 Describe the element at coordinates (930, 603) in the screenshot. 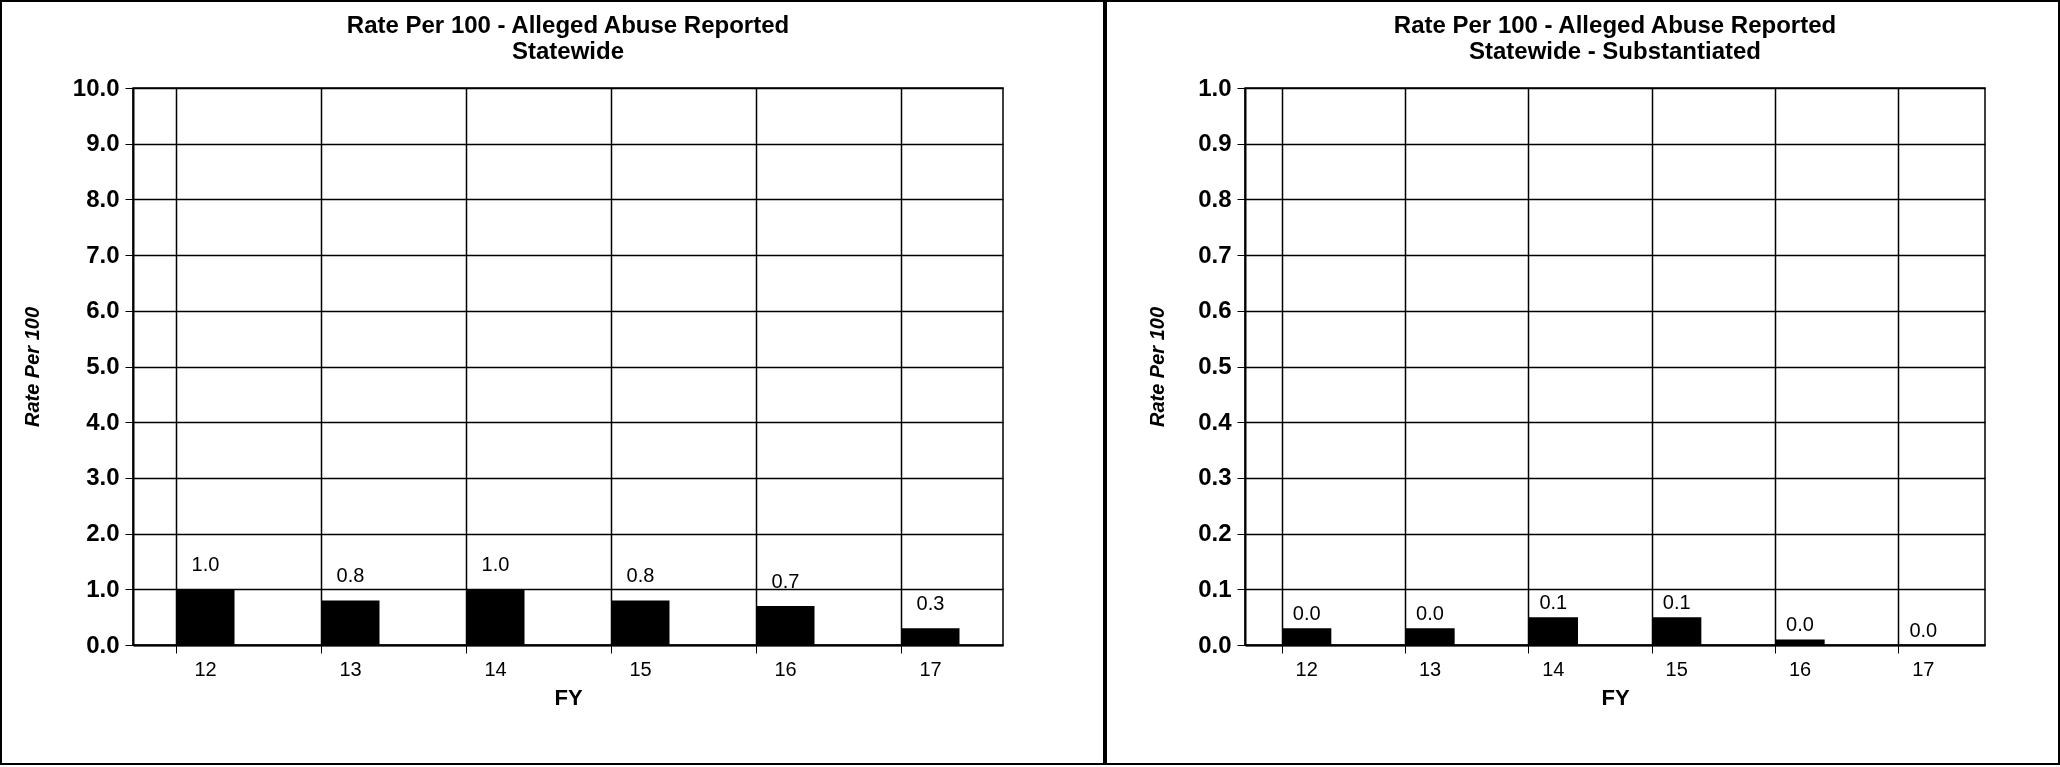

I see `data-label: 0.3` at that location.